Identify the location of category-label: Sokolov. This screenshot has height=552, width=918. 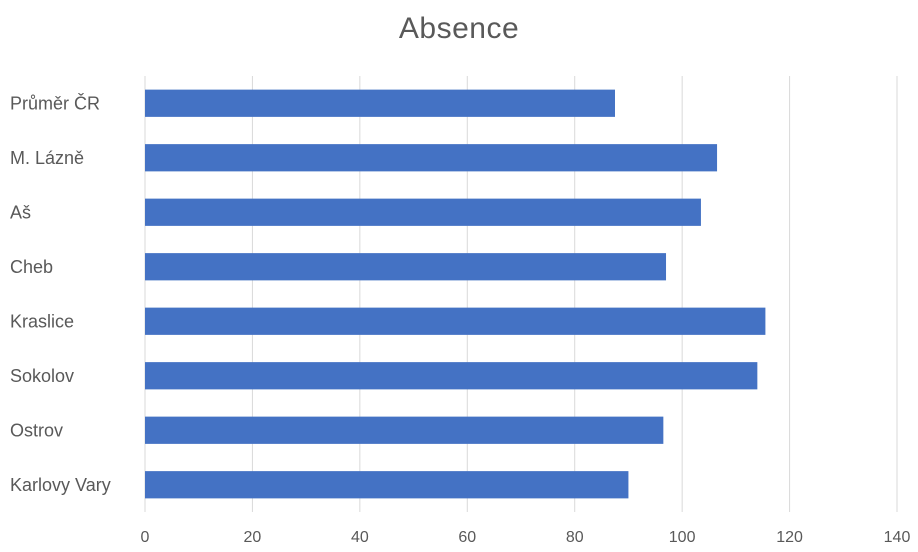
(42, 376).